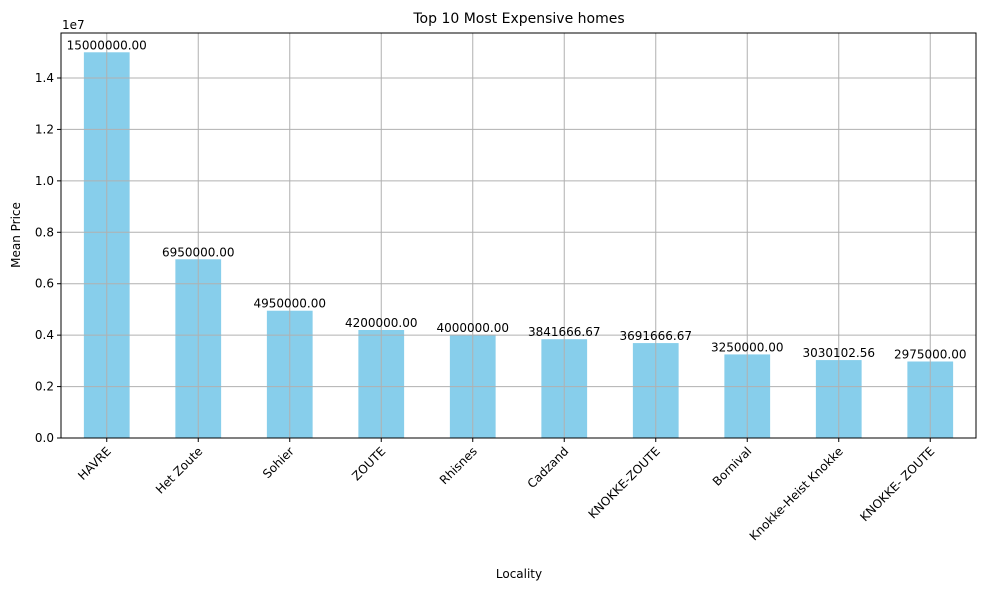  What do you see at coordinates (44, 181) in the screenshot?
I see `y-tick-label: 1.0` at bounding box center [44, 181].